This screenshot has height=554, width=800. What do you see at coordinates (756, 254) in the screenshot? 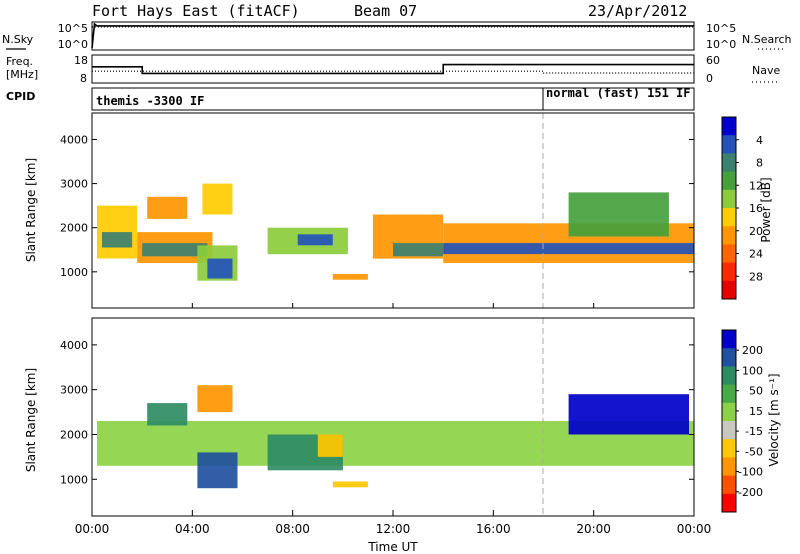
I see `colorbar-tick-label: 24` at bounding box center [756, 254].